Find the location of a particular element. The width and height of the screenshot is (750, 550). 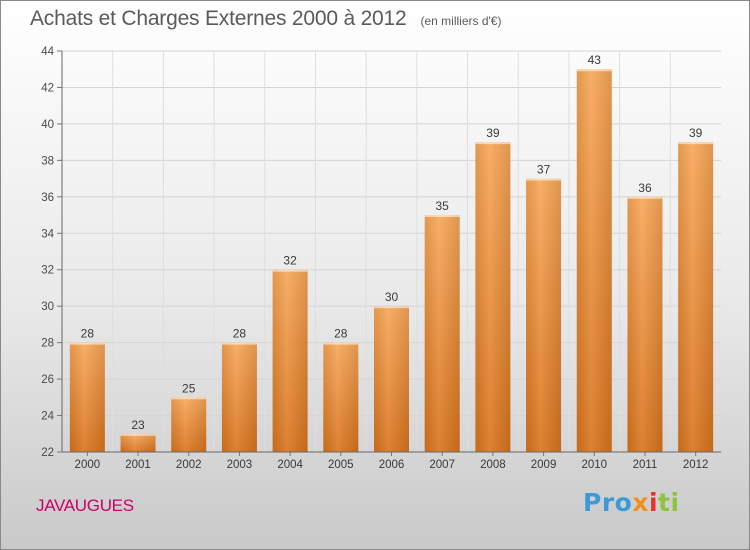

chart-unit-label: (en milliers d'€) is located at coordinates (461, 21).